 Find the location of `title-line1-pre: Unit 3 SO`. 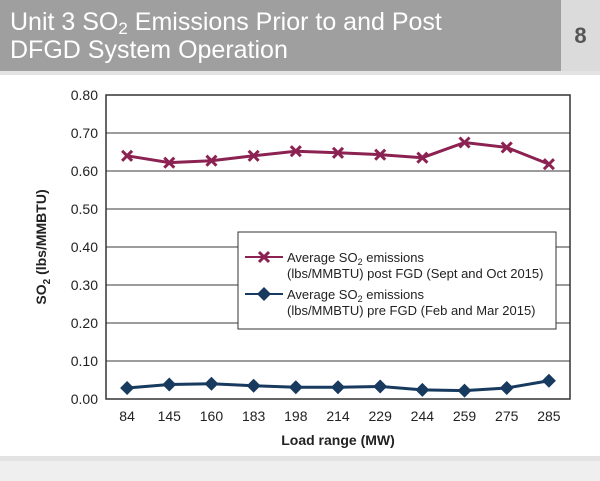

title-line1-pre: Unit 3 SO is located at coordinates (64, 22).